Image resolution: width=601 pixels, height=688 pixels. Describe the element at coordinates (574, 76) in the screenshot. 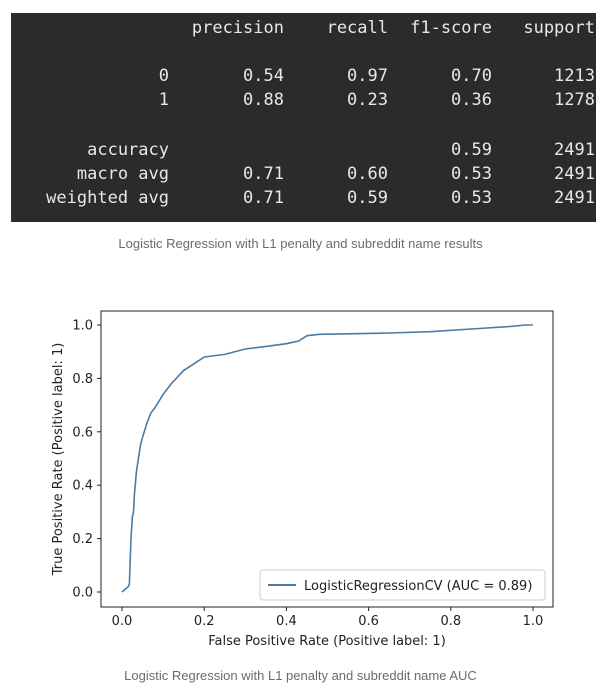

I see `cell-support: 1213` at that location.